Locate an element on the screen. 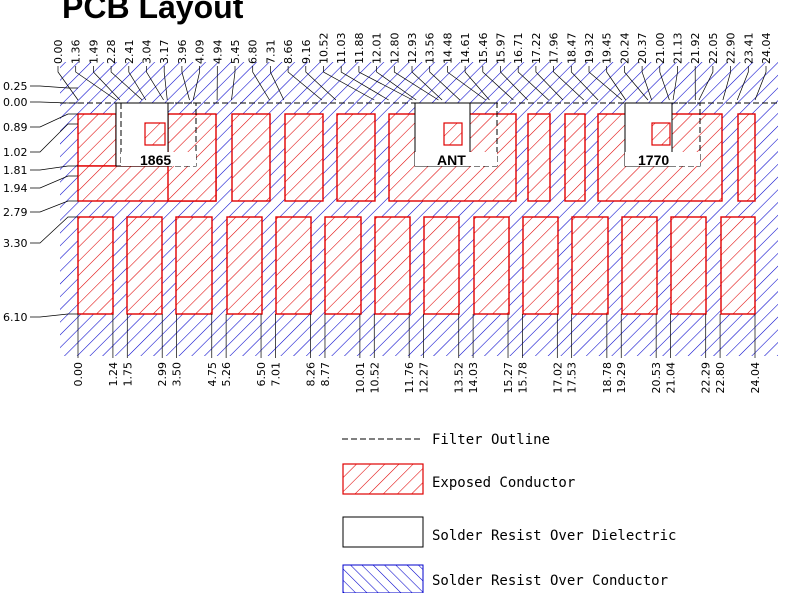 Image resolution: width=799 pixels, height=593 pixels. bottom-dimension-label: 1.24 is located at coordinates (113, 374).